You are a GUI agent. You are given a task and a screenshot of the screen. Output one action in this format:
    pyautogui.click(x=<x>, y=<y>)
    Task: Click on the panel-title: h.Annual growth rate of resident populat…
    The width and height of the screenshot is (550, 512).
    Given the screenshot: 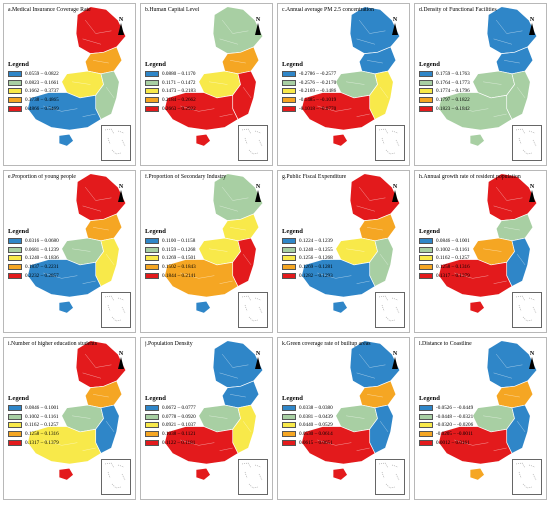 What is the action you would take?
    pyautogui.click(x=470, y=177)
    